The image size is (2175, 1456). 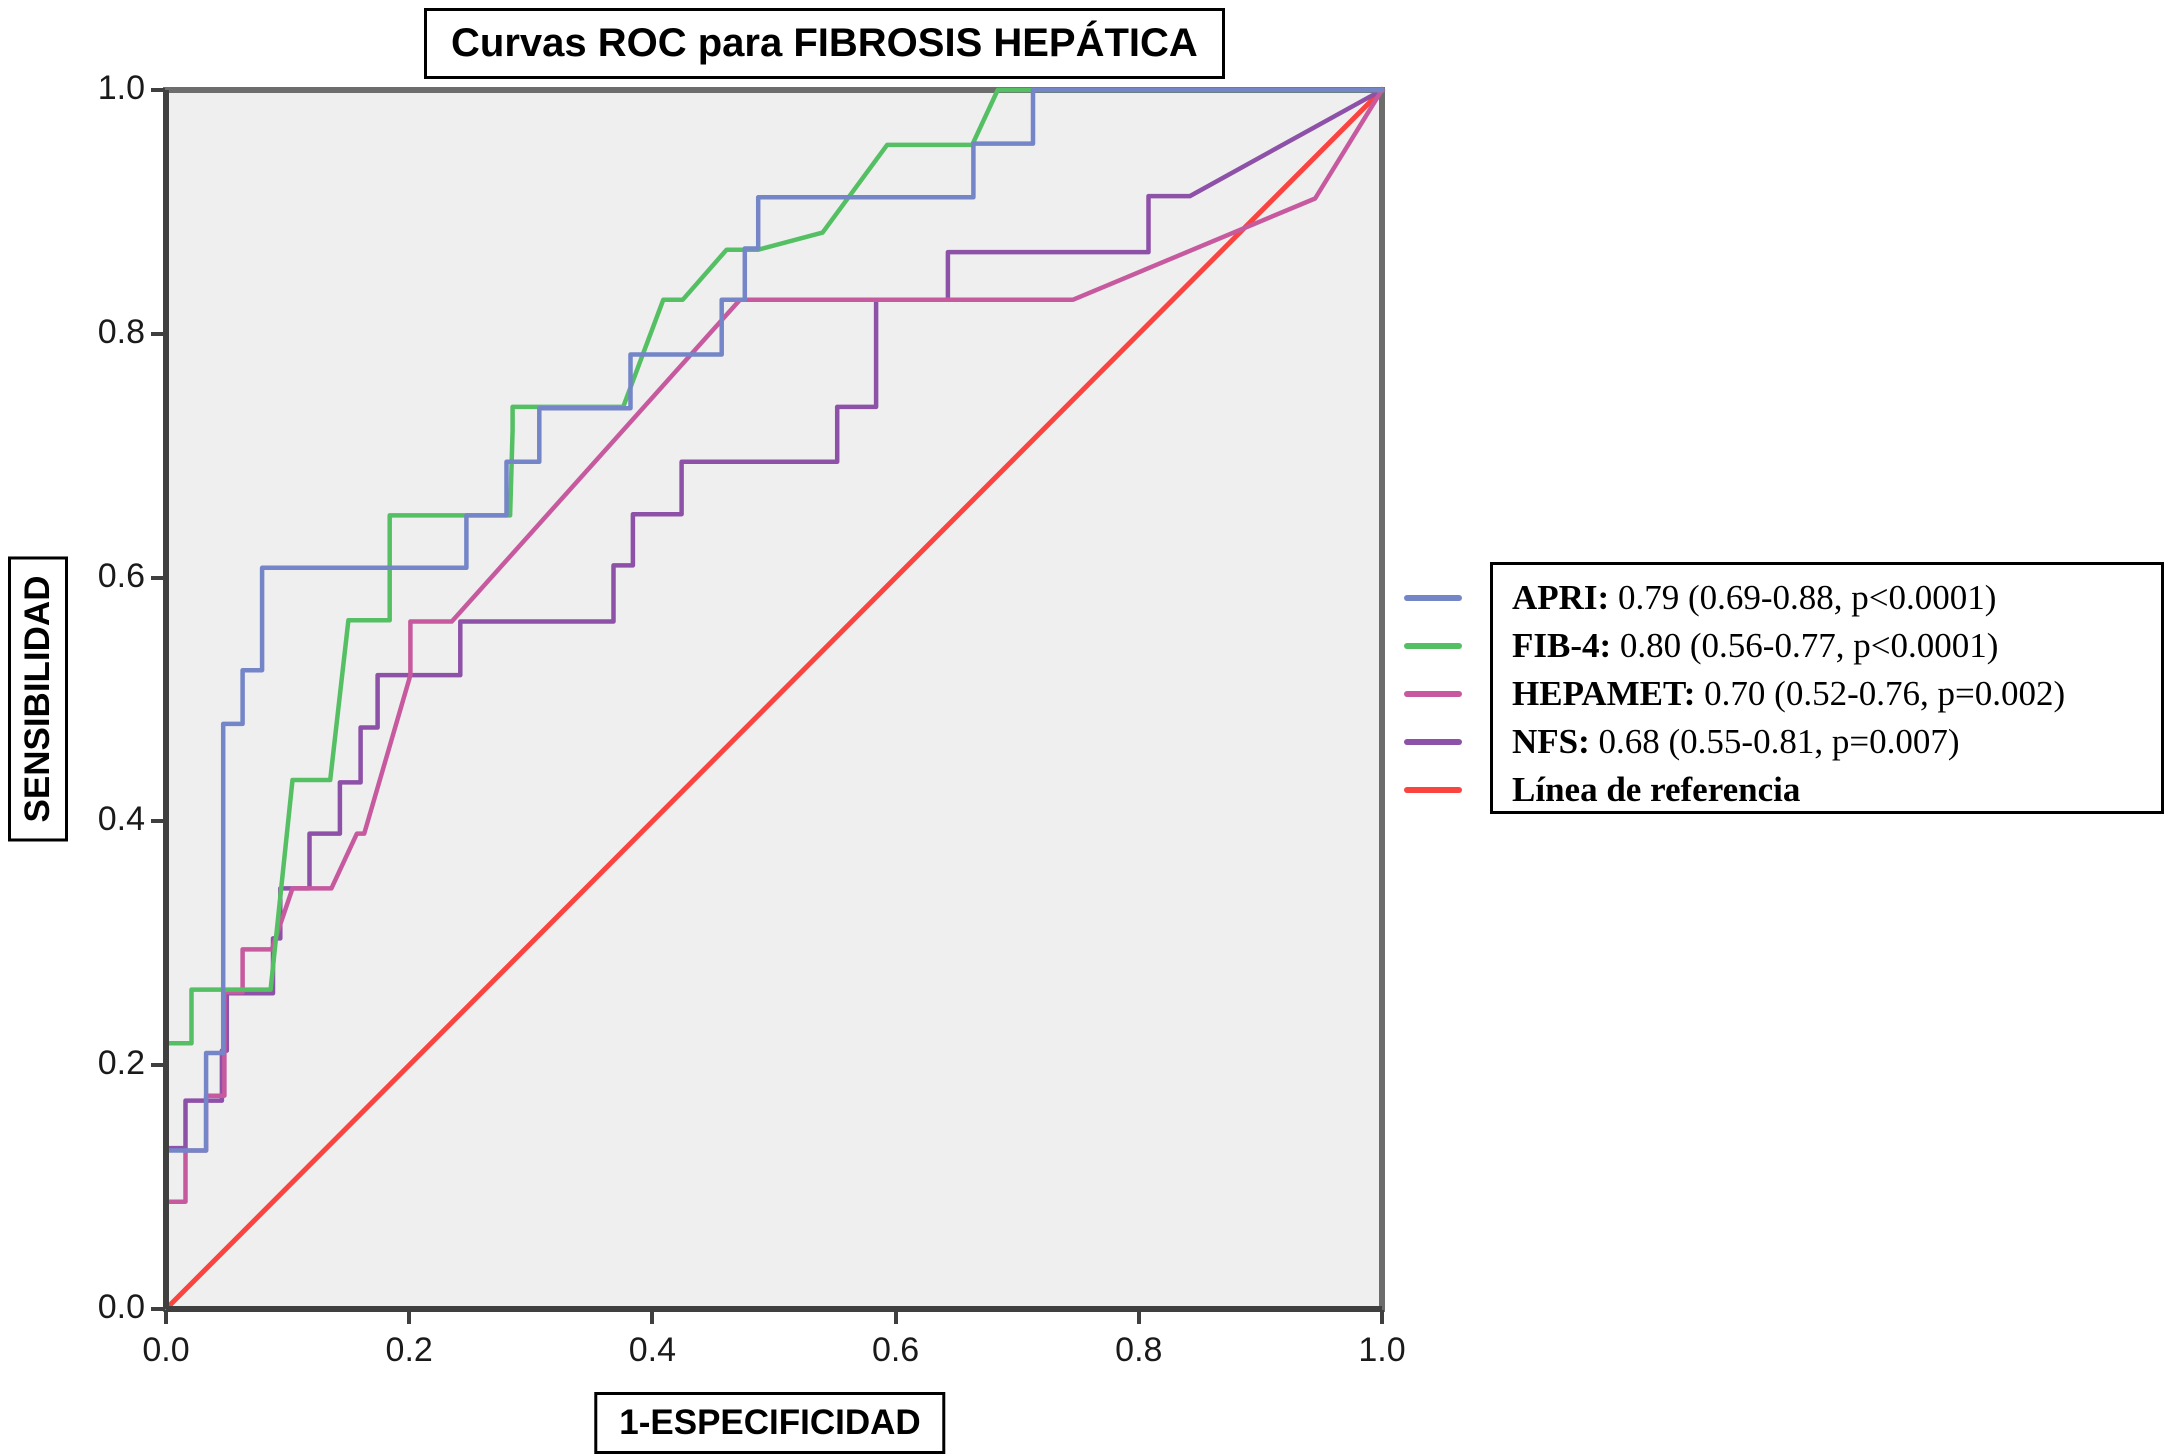 I want to click on legend-box, so click(x=1827, y=688).